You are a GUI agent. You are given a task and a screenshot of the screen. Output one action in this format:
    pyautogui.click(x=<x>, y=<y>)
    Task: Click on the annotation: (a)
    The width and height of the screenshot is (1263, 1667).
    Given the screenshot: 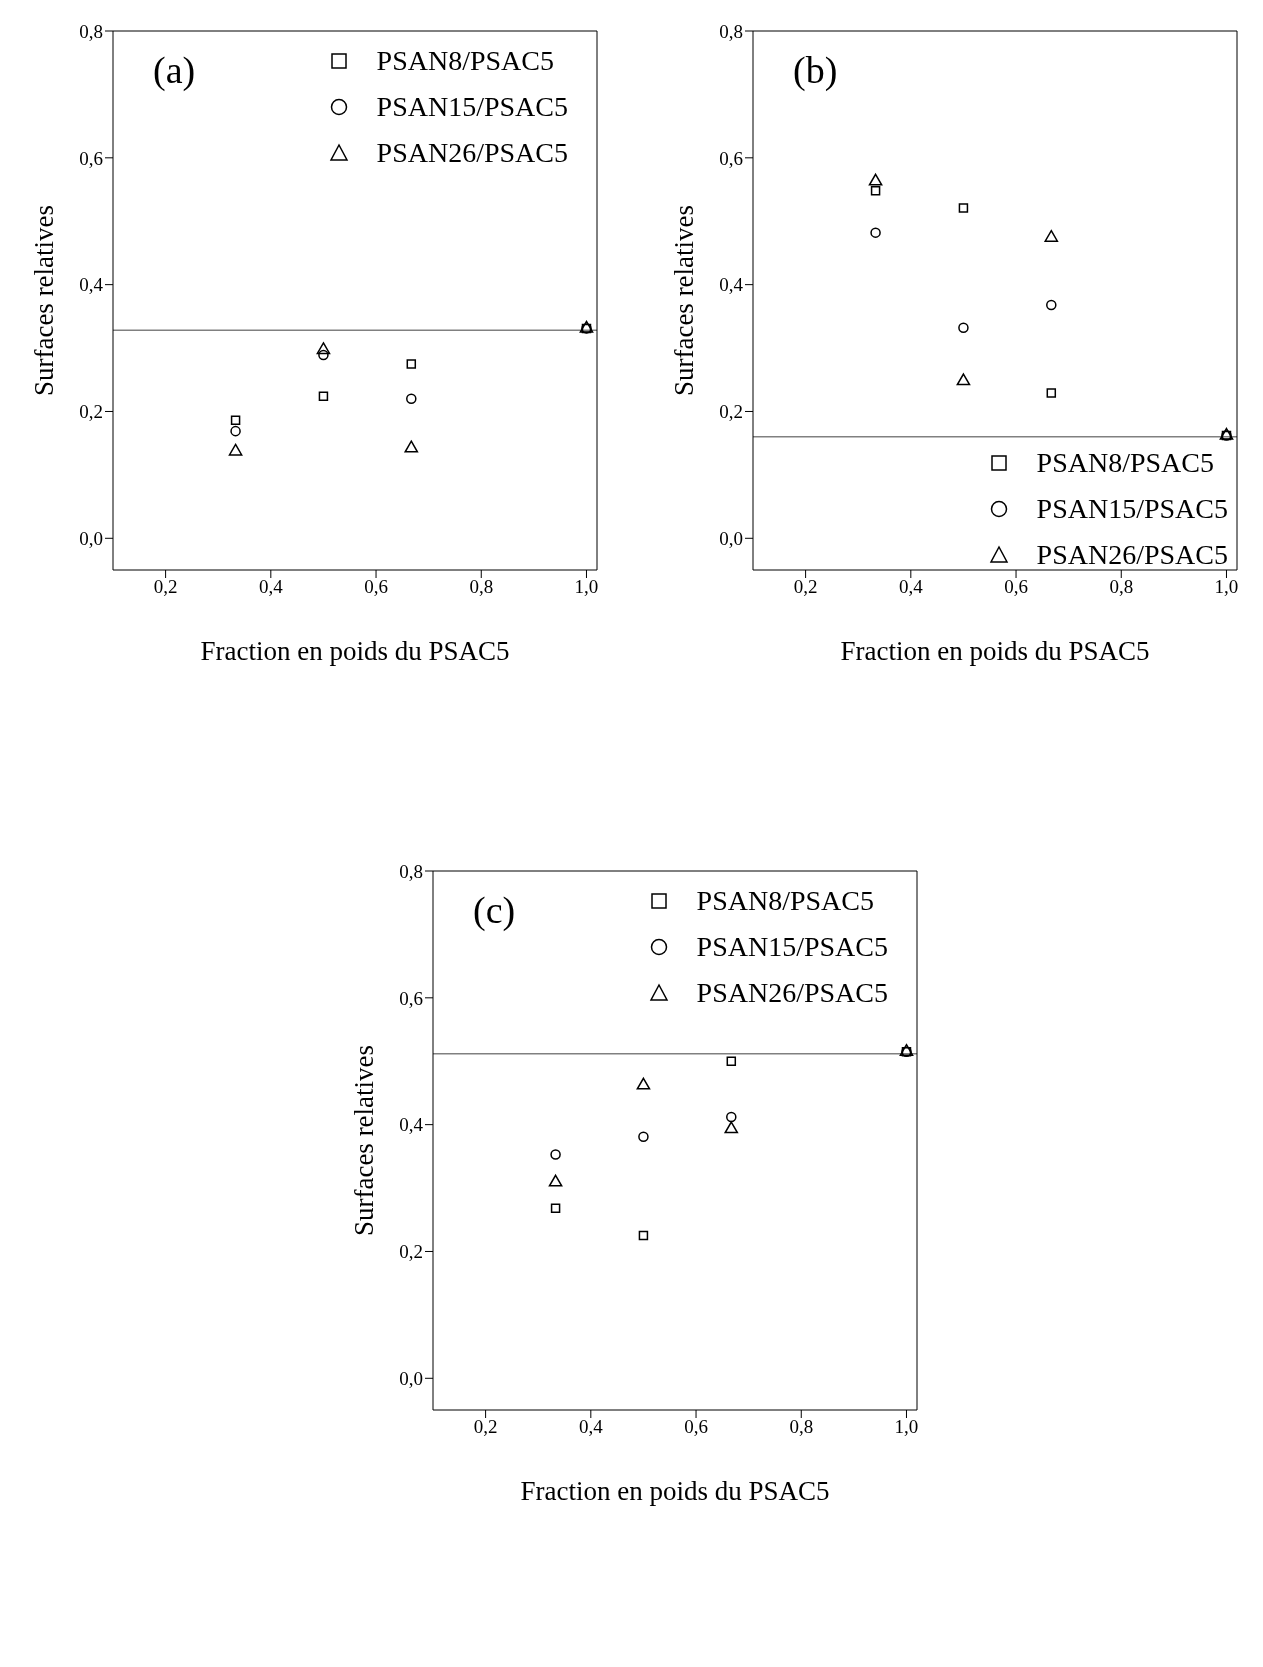 What is the action you would take?
    pyautogui.click(x=174, y=70)
    